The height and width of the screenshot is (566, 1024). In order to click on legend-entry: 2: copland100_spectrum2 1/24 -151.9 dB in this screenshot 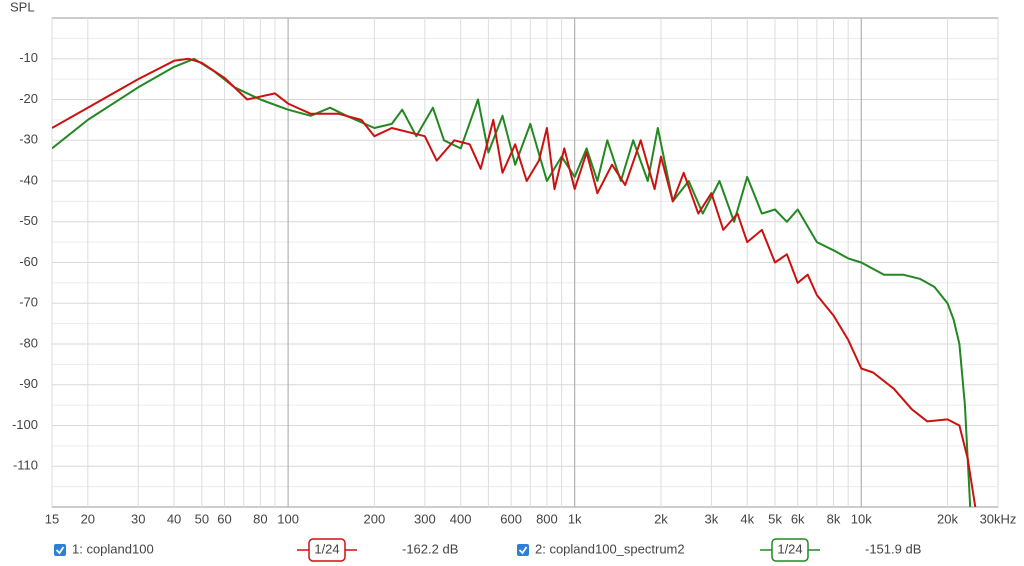, I will do `click(719, 550)`.